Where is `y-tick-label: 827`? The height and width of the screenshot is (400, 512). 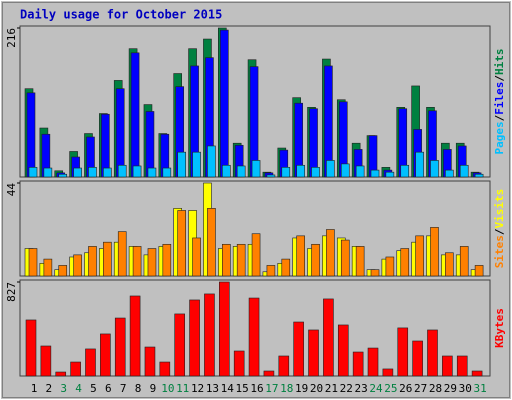 y-tick-label: 827 is located at coordinates (11, 292).